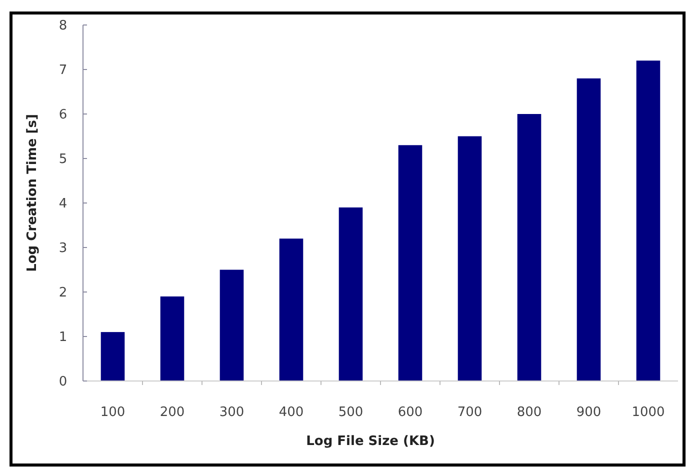  Describe the element at coordinates (63, 115) in the screenshot. I see `y-tick-label: 6` at that location.